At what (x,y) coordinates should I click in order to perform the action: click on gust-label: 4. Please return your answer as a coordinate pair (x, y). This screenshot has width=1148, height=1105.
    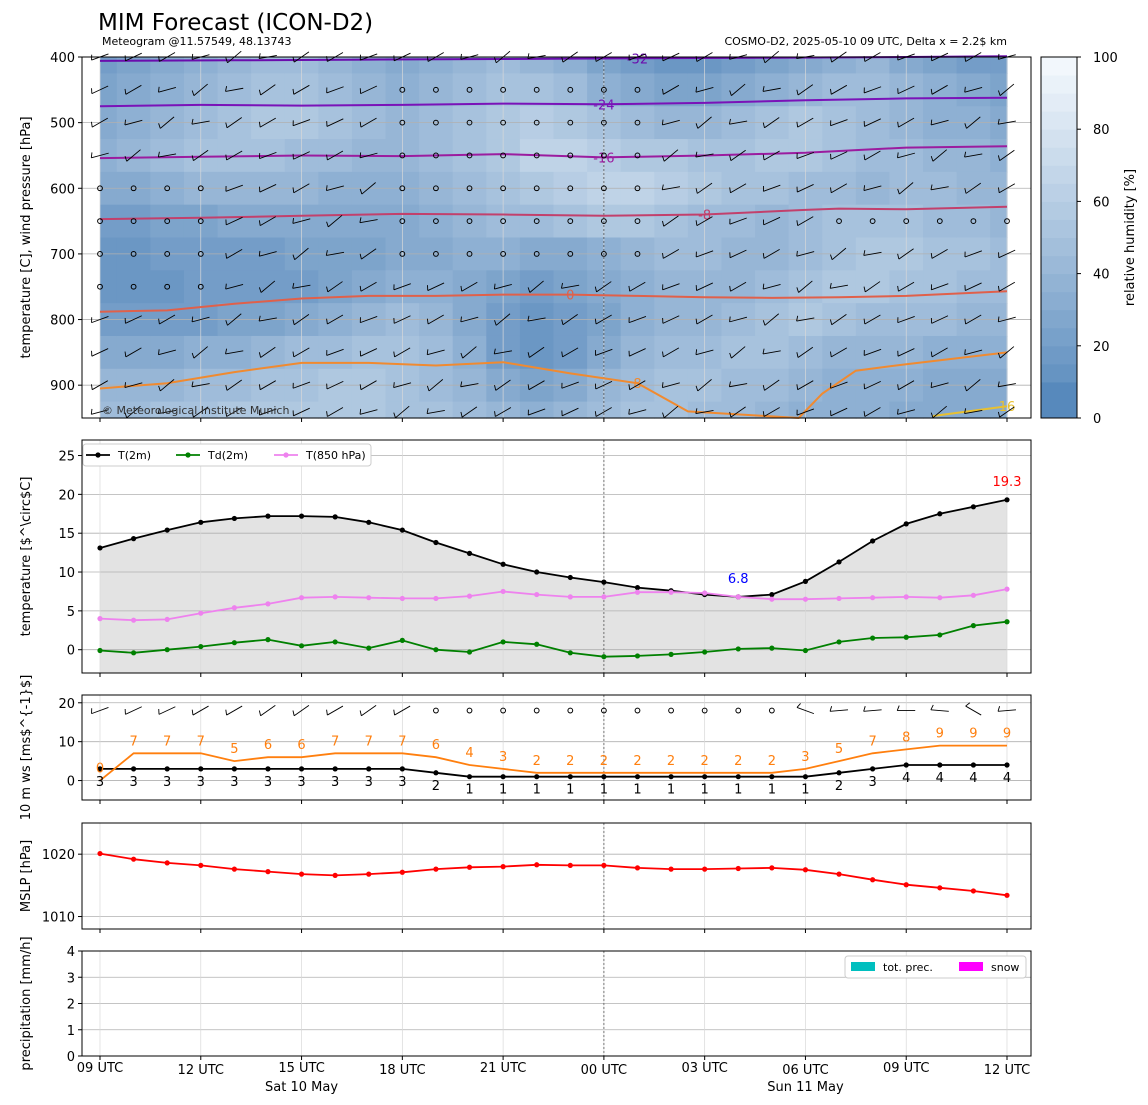
    Looking at the image, I should click on (469, 753).